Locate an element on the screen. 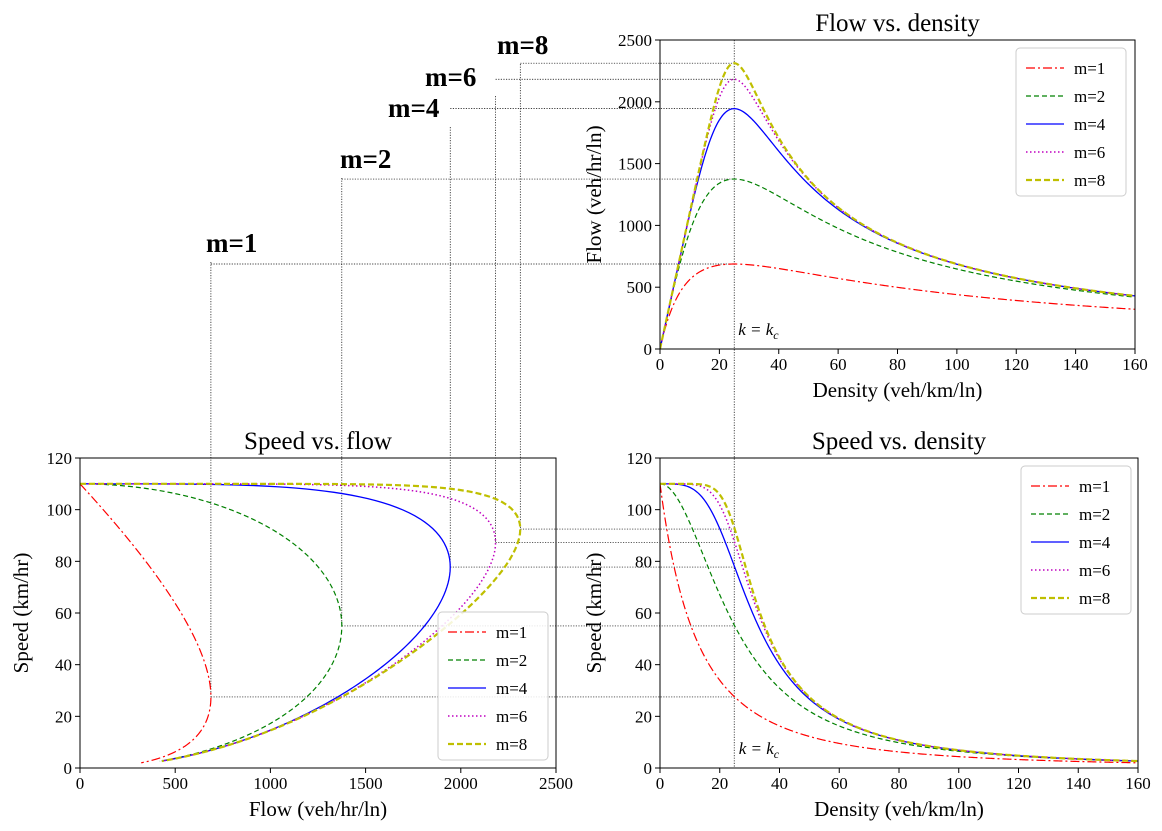  y-tick-label: 2000 is located at coordinates (635, 102).